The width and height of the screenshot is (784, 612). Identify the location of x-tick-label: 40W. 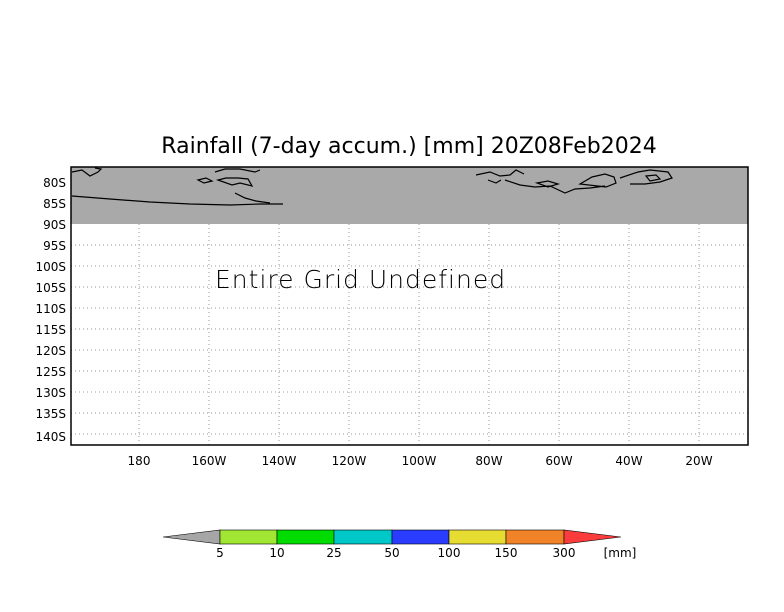
(628, 461).